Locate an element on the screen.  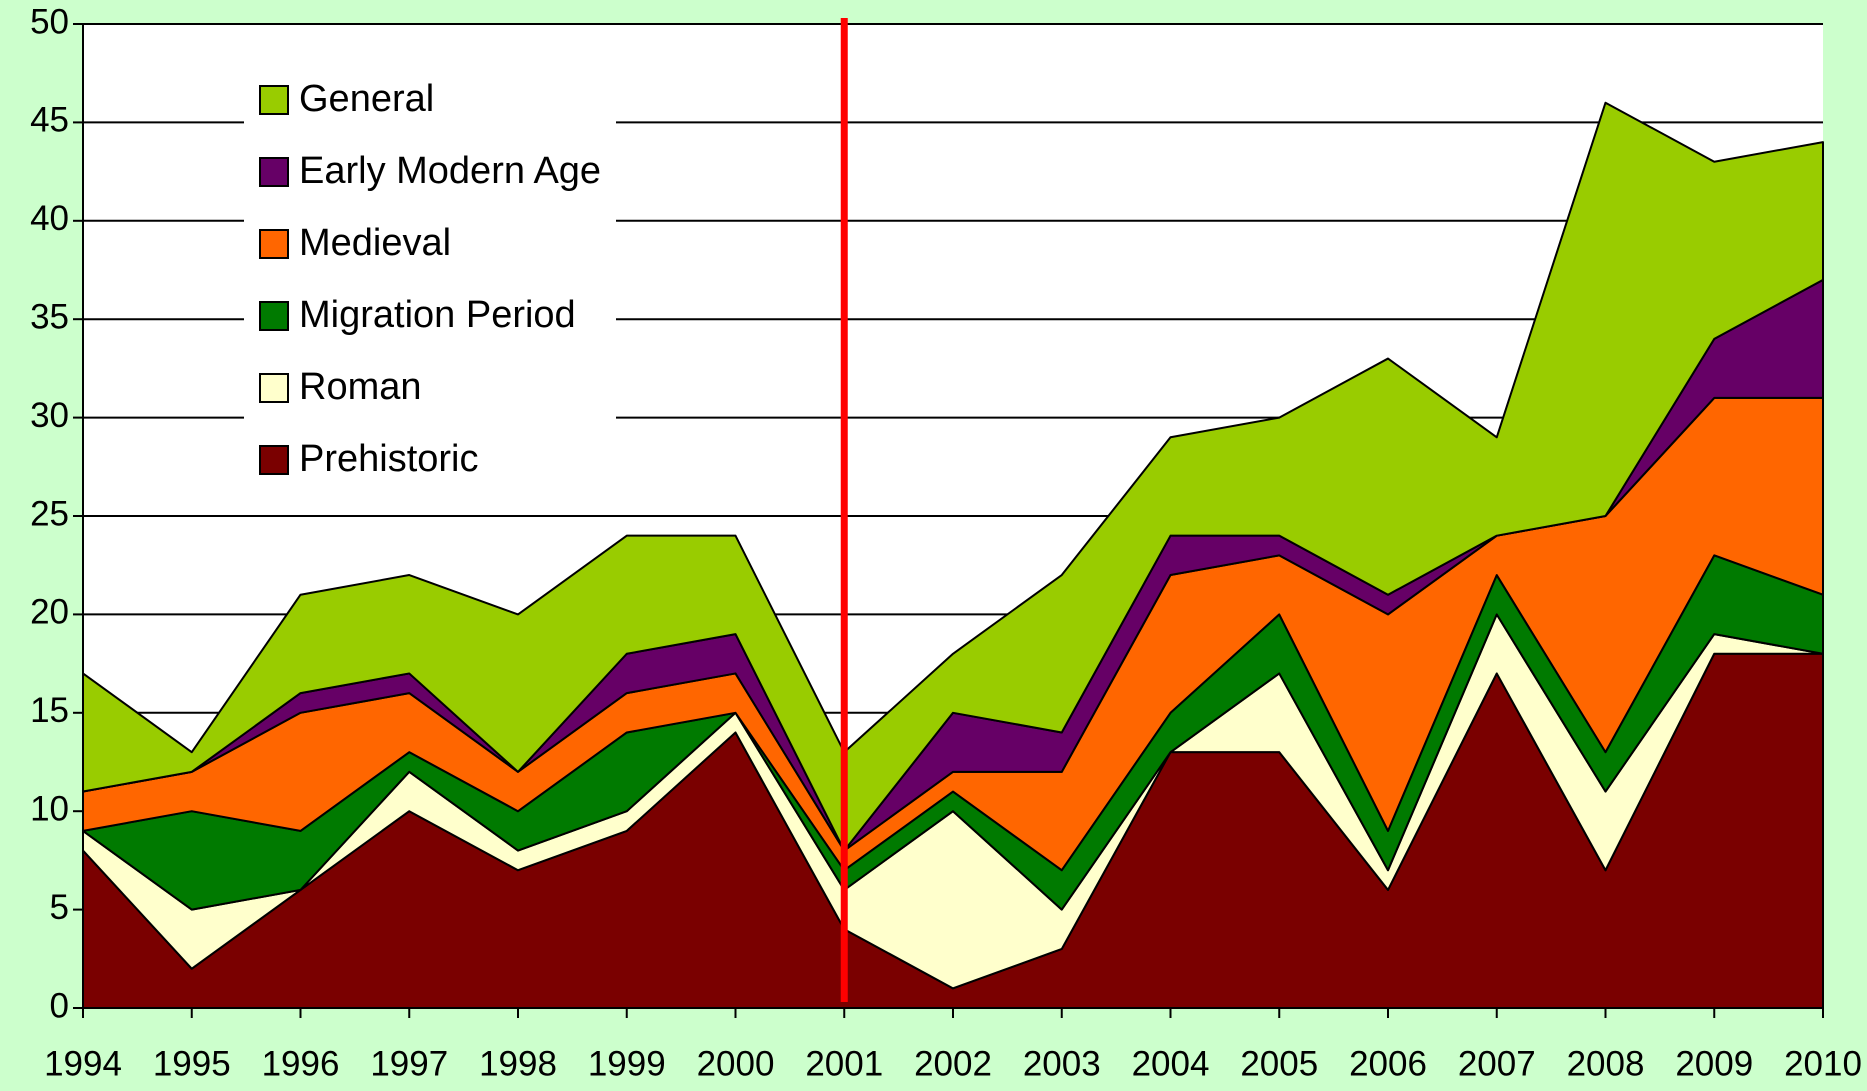
legend-label: Migration Period is located at coordinates (437, 315).